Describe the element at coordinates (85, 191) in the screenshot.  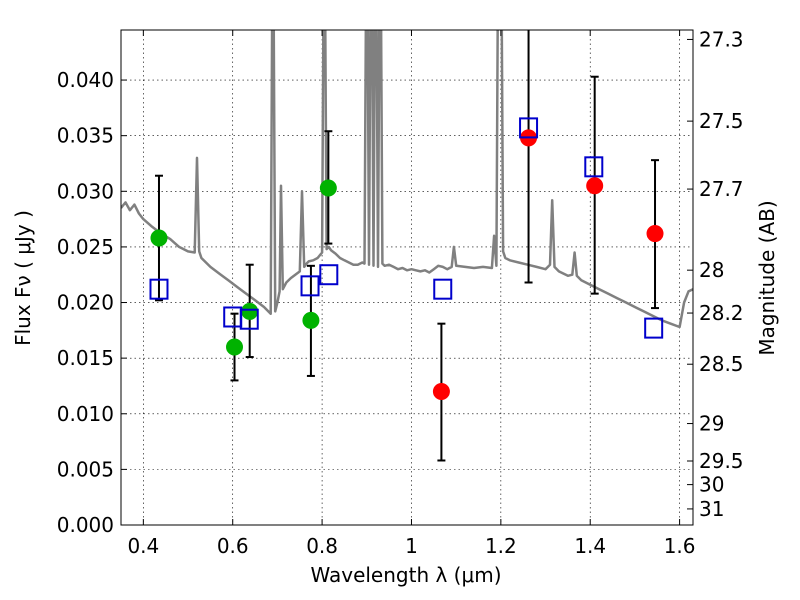
I see `y-tick-label: 0.030` at that location.